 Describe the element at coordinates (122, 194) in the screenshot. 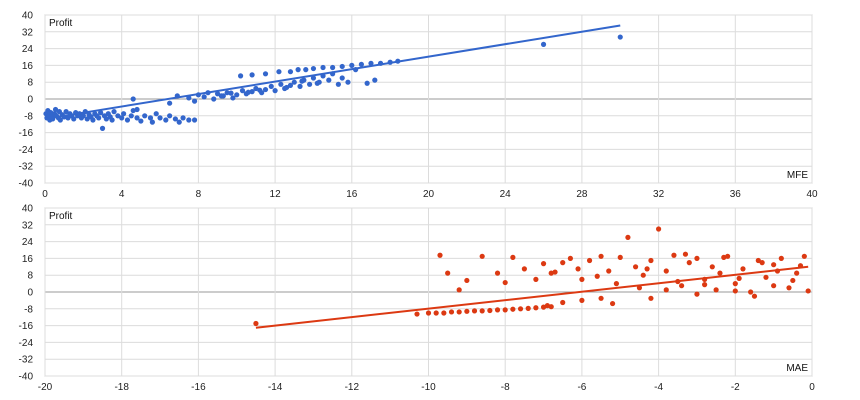

I see `chart0-x-tick-label: 4` at that location.